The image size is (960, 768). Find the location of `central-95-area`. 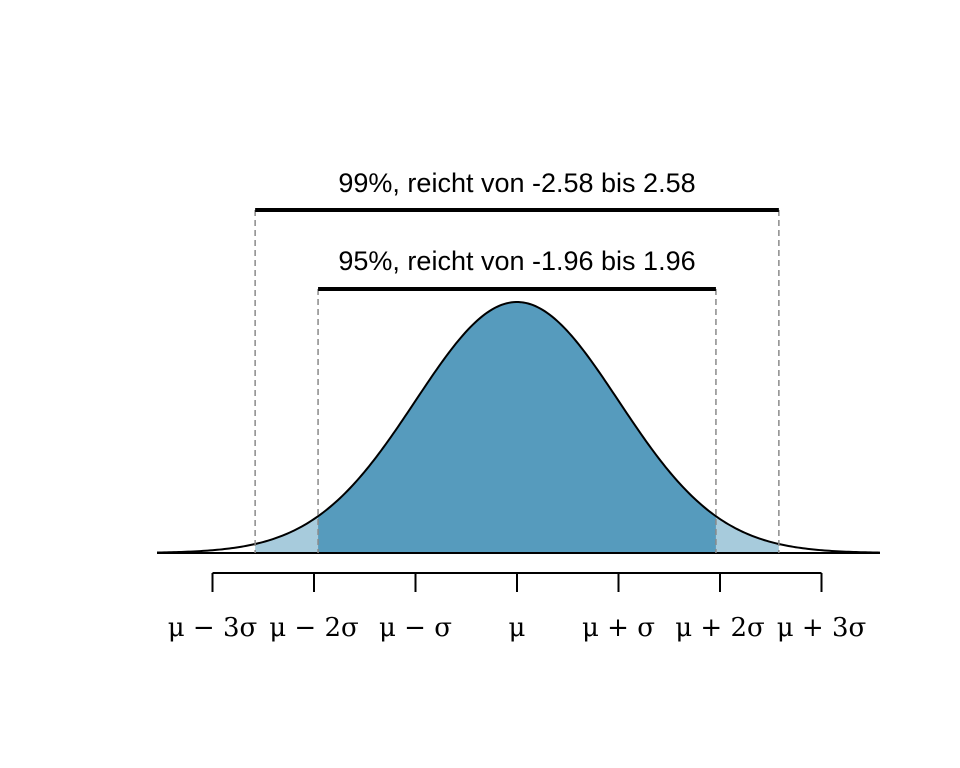

central-95-area is located at coordinates (517, 427).